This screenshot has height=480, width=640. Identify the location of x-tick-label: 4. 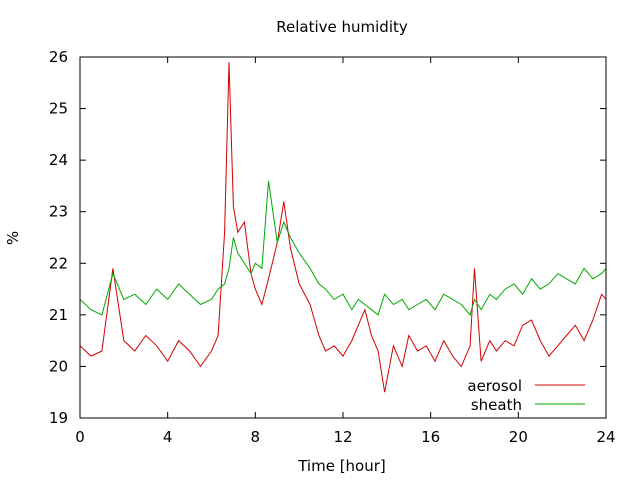
(168, 437).